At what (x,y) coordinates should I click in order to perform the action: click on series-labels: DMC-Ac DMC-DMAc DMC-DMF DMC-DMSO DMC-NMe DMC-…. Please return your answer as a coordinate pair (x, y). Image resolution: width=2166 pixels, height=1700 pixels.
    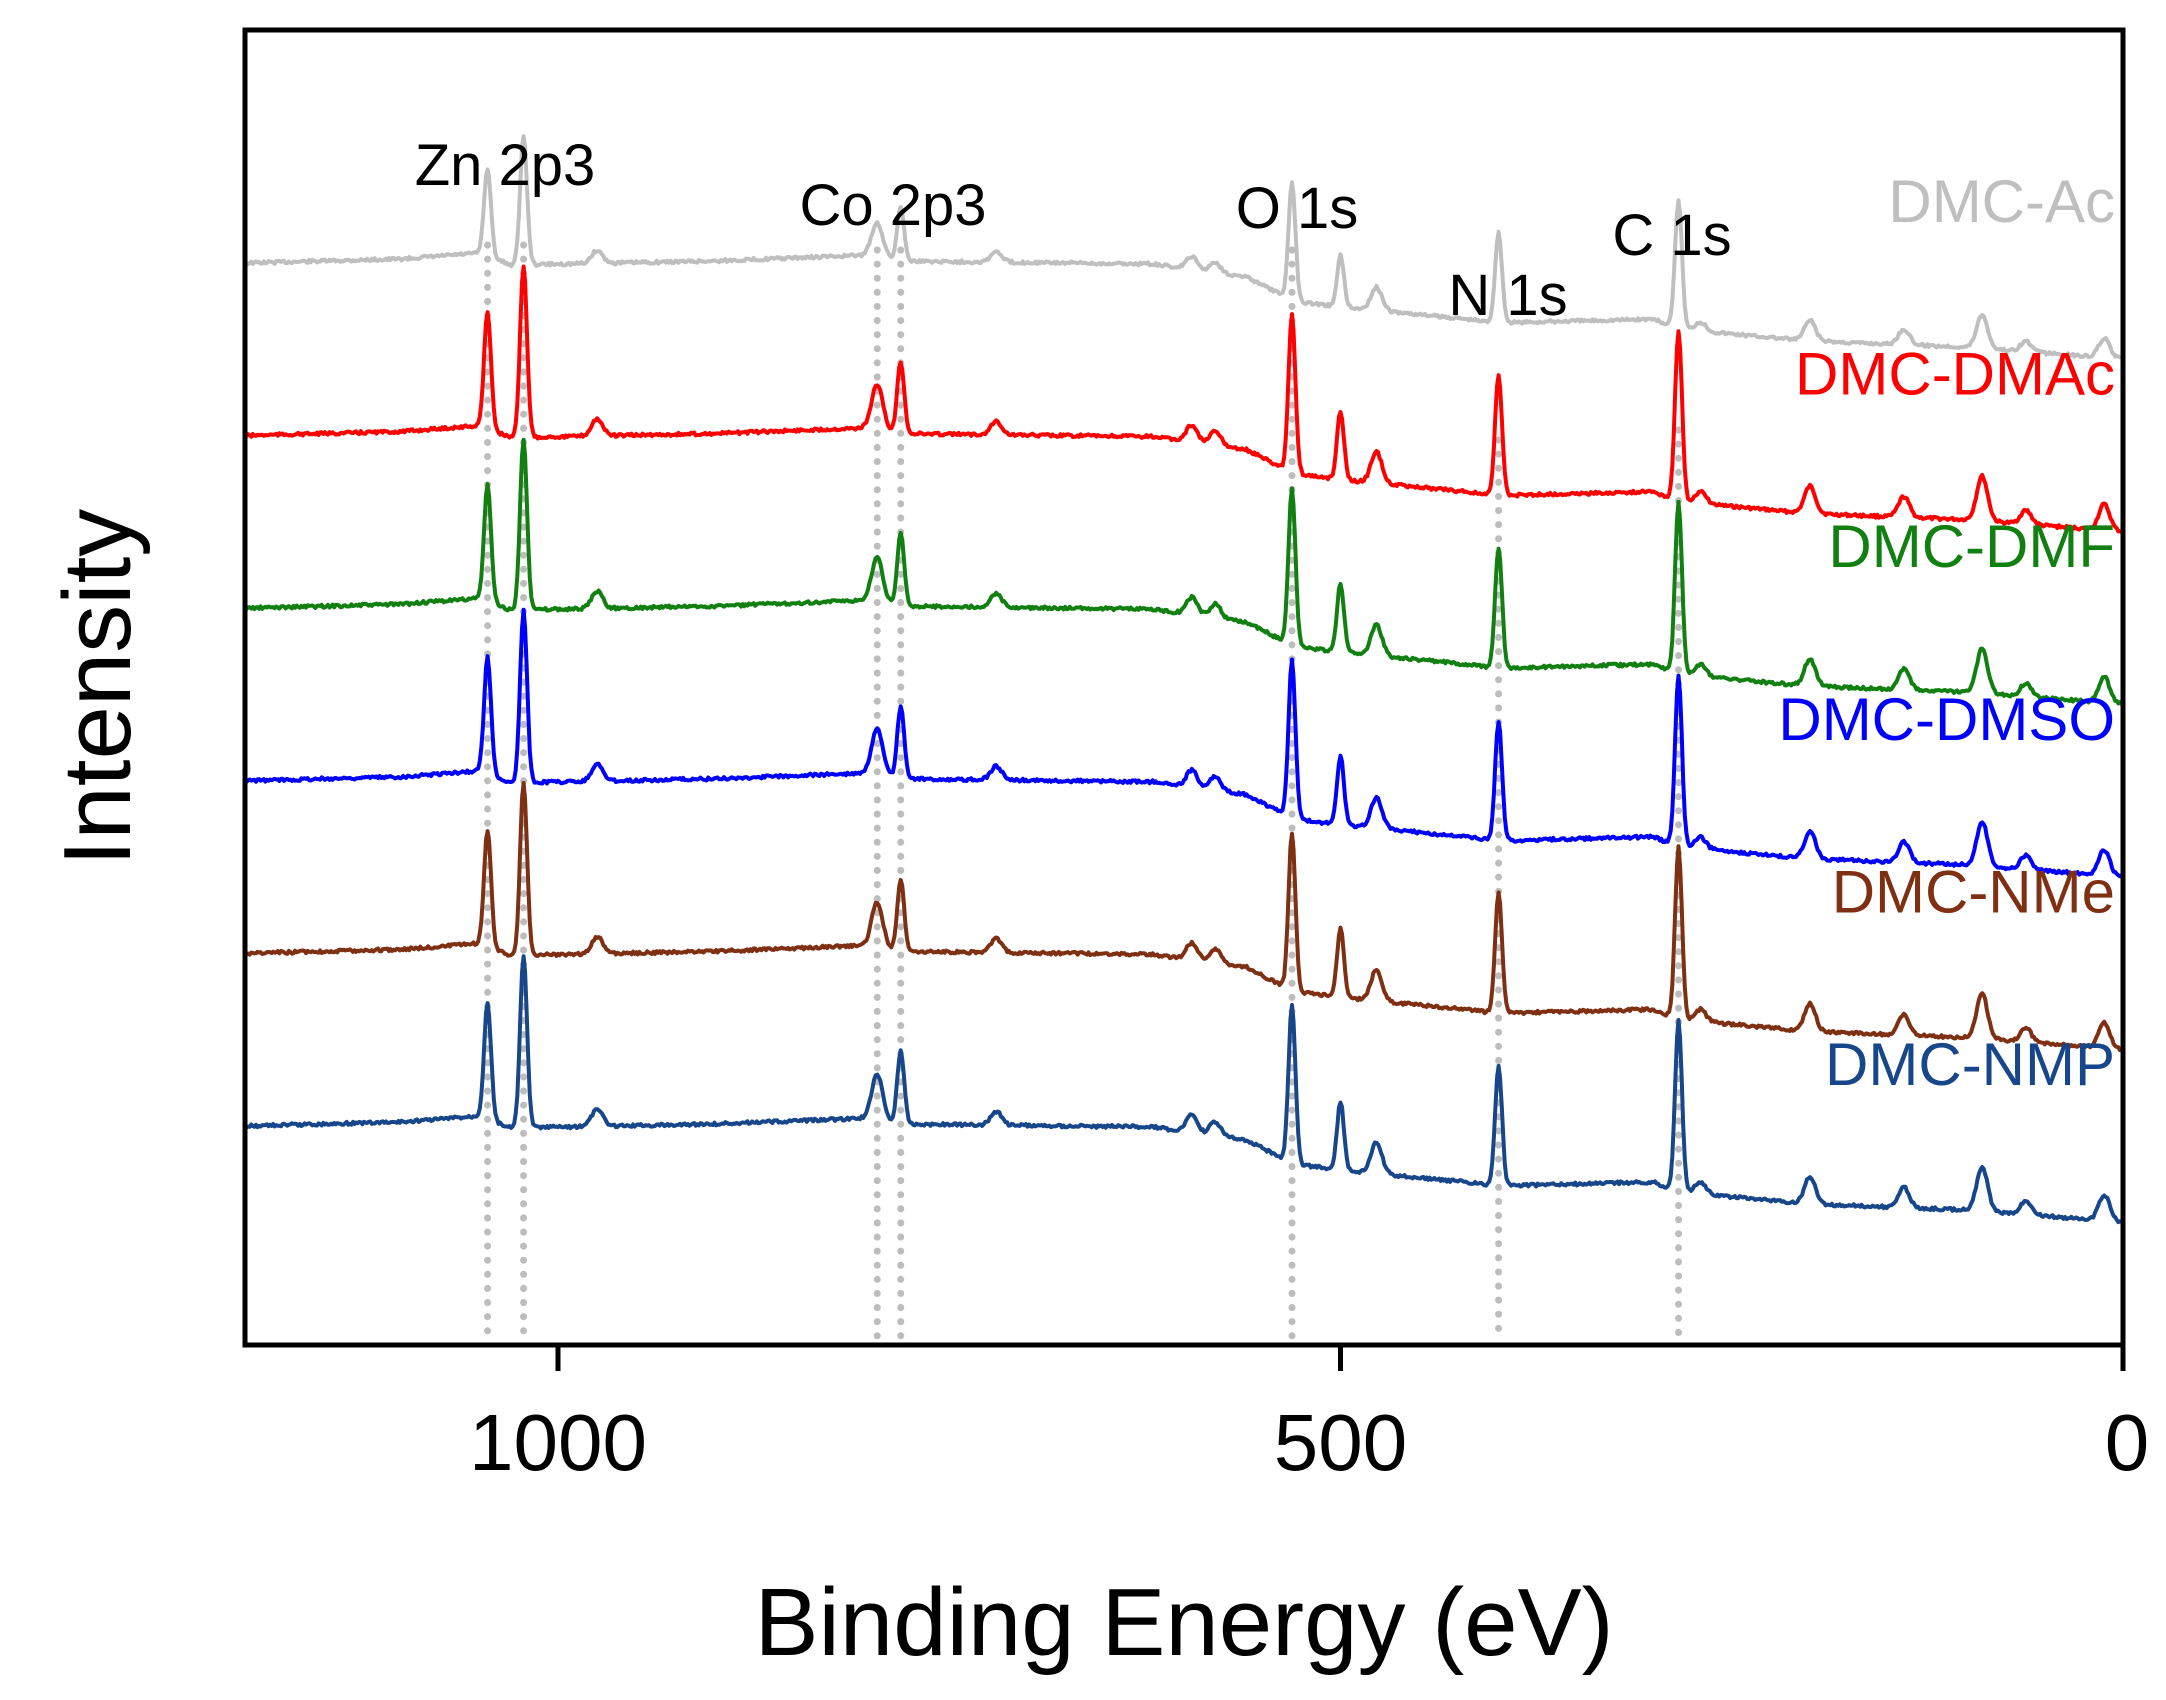
    Looking at the image, I should click on (1946, 633).